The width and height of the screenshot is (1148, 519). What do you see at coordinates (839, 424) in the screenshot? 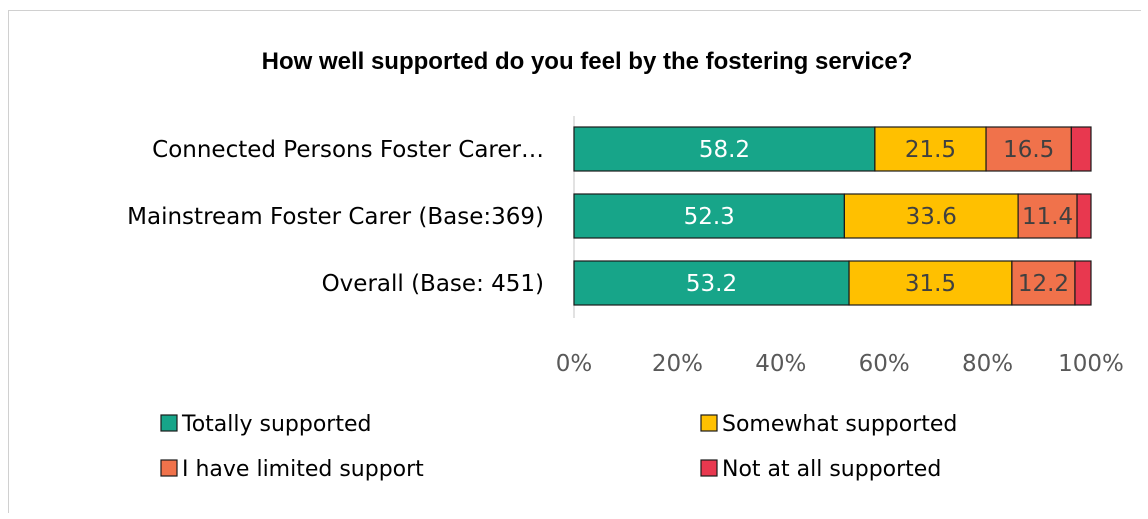
I see `legend-label: Somewhat supported` at bounding box center [839, 424].